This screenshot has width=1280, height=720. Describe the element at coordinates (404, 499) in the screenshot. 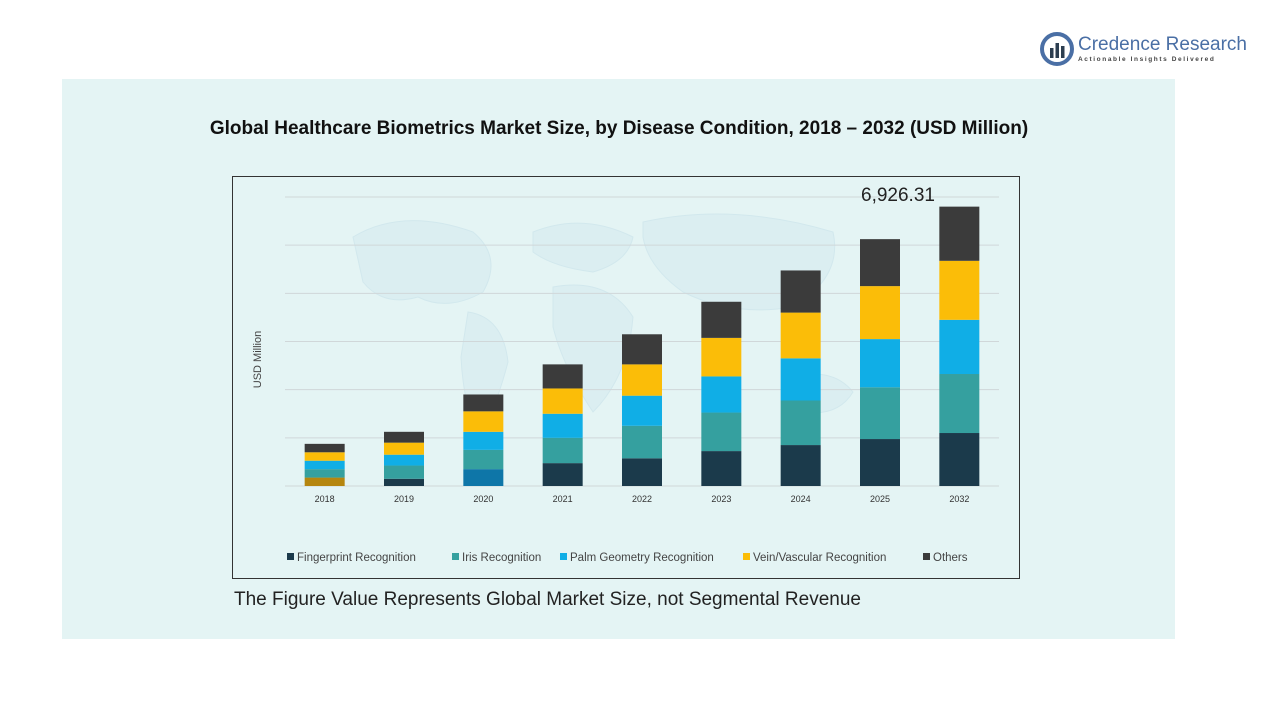

I see `x-tick-label: 2019` at that location.